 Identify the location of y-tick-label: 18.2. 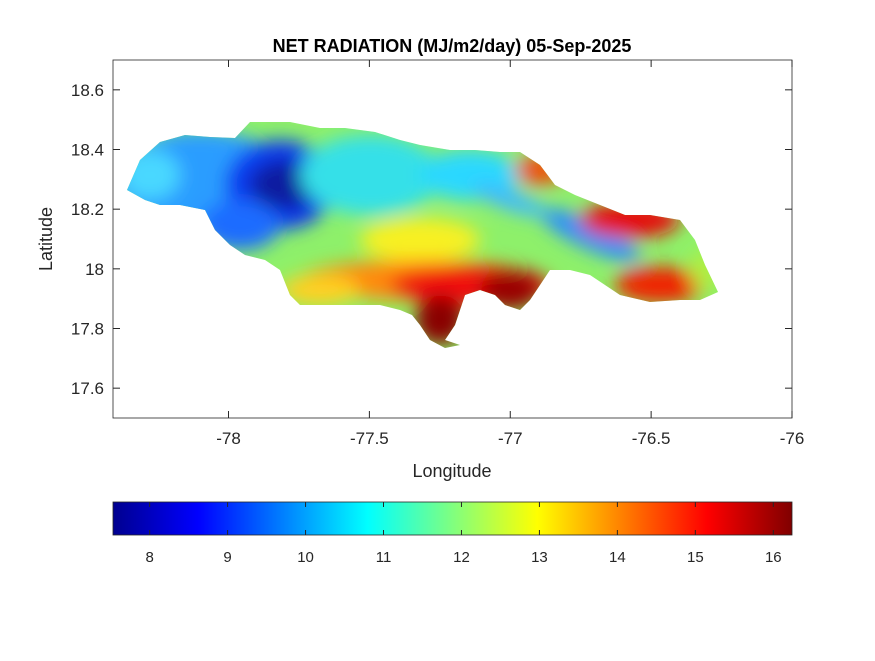
(87, 209).